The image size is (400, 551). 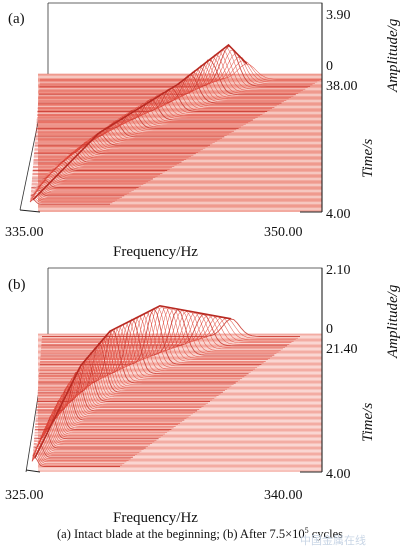 What do you see at coordinates (338, 214) in the screenshot?
I see `y-tick-a-bottom: 4.00` at bounding box center [338, 214].